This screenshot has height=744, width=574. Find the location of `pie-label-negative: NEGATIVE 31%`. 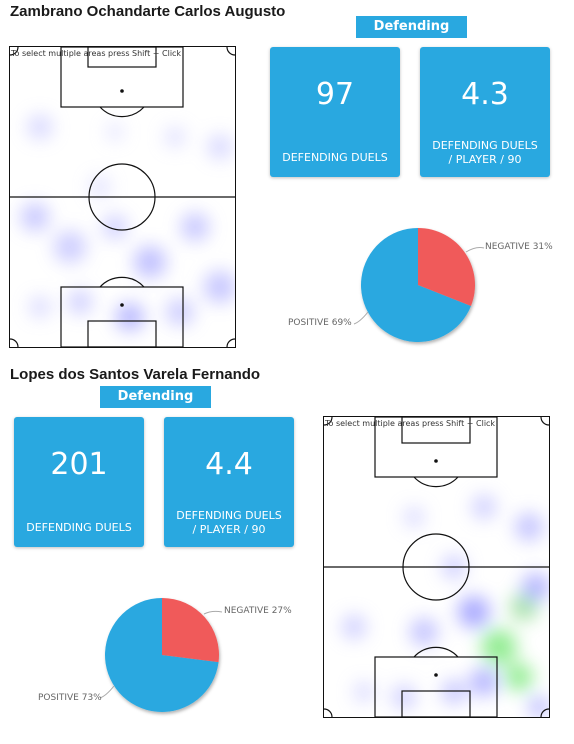

pie-label-negative: NEGATIVE 31% is located at coordinates (519, 247).